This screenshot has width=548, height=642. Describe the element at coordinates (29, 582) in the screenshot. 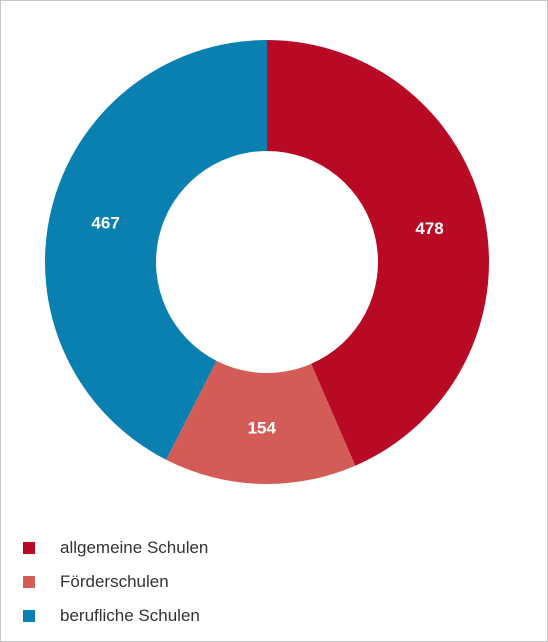

I see `legend-swatch-foerderschulen` at that location.